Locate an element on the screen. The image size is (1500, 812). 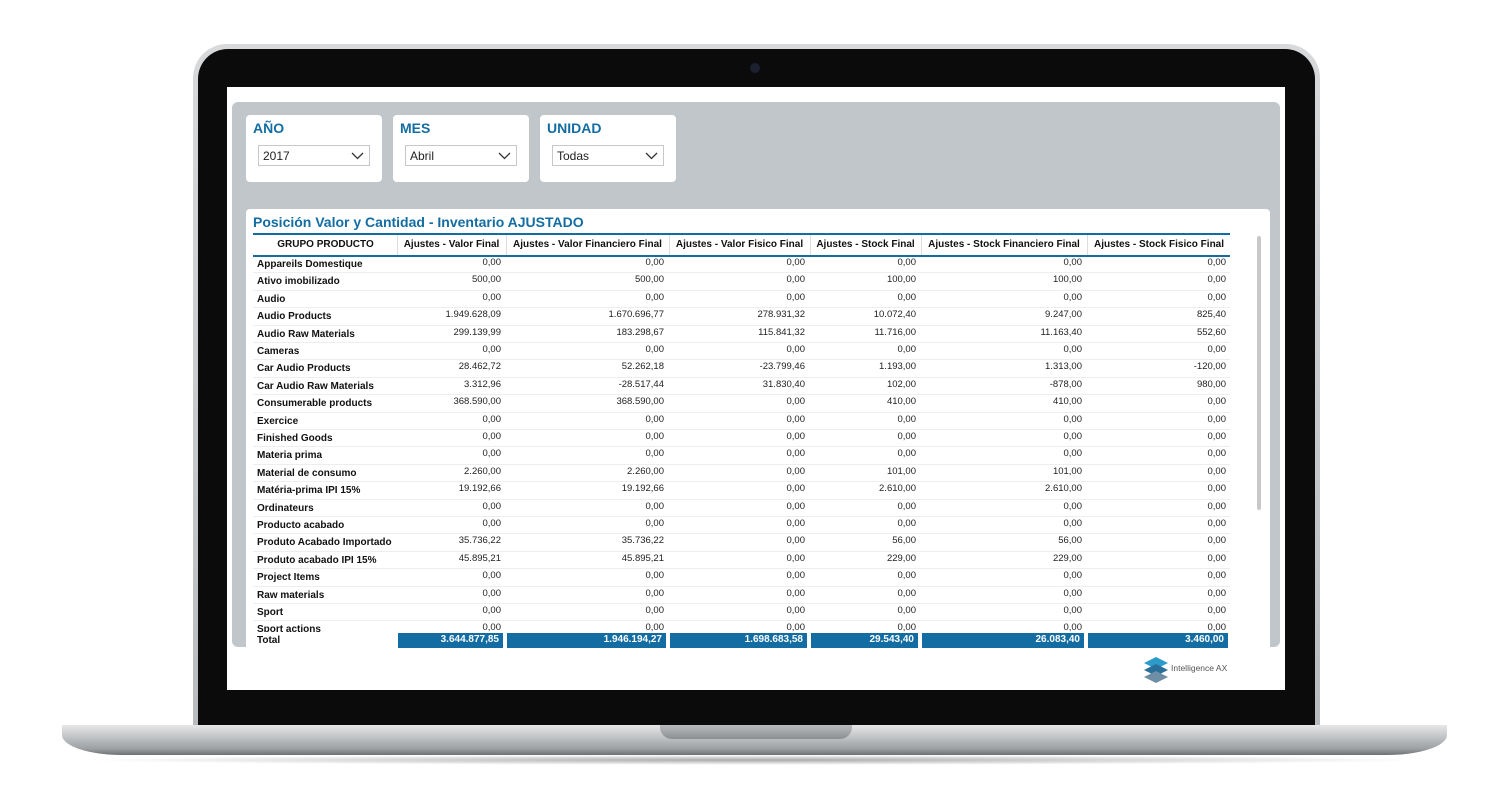
row-label: Material de consumo is located at coordinates (307, 473).